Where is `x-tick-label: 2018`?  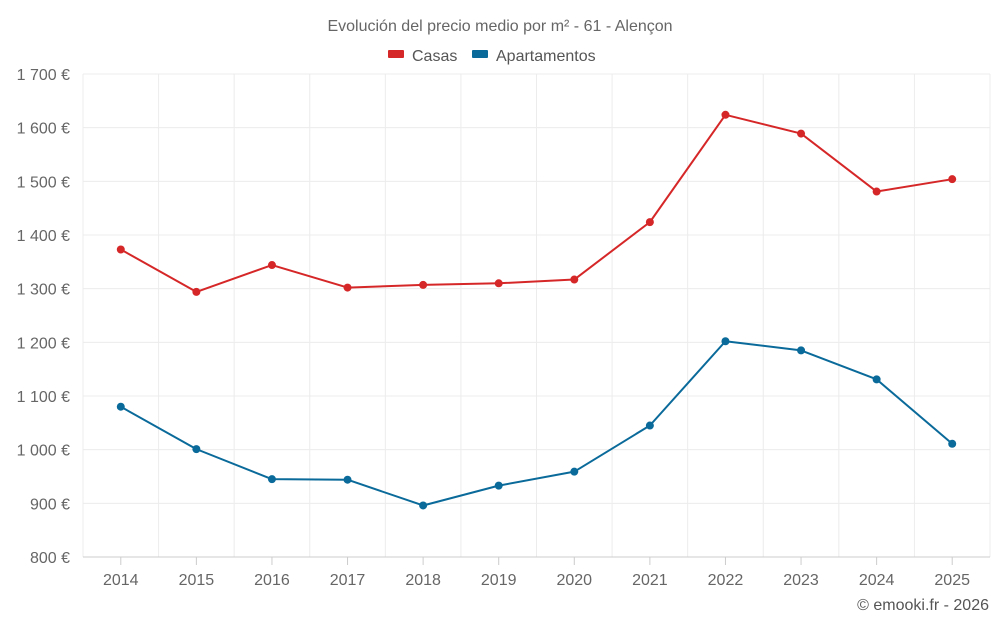
x-tick-label: 2018 is located at coordinates (423, 580).